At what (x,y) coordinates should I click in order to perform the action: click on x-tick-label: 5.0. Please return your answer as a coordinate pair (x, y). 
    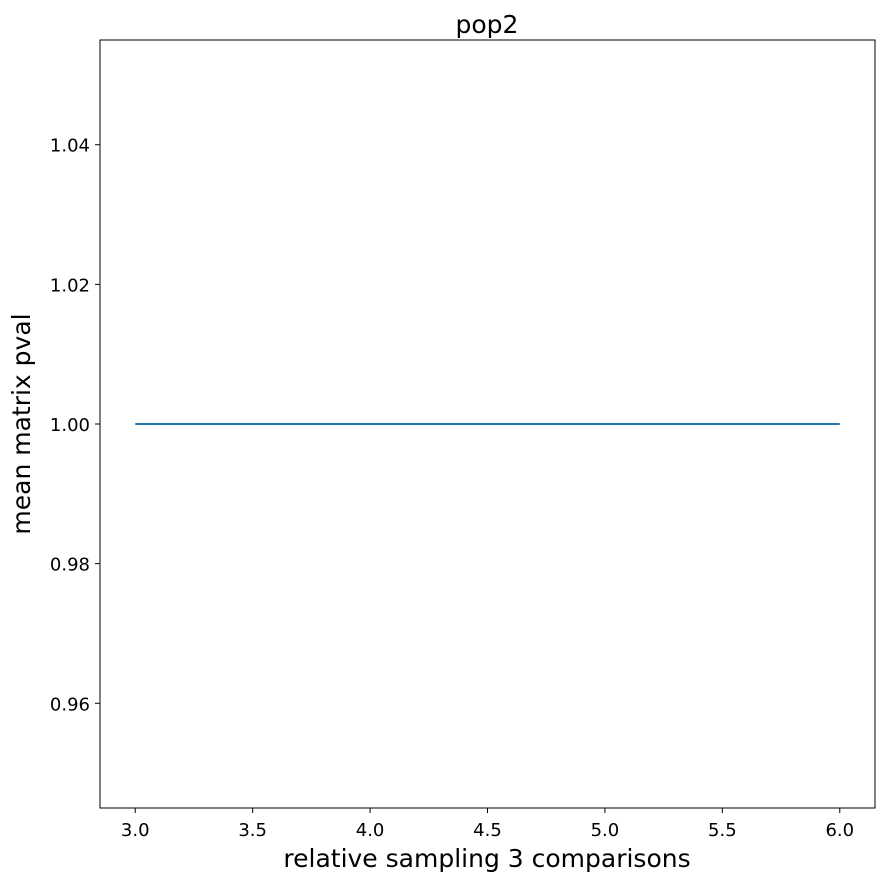
    Looking at the image, I should click on (605, 830).